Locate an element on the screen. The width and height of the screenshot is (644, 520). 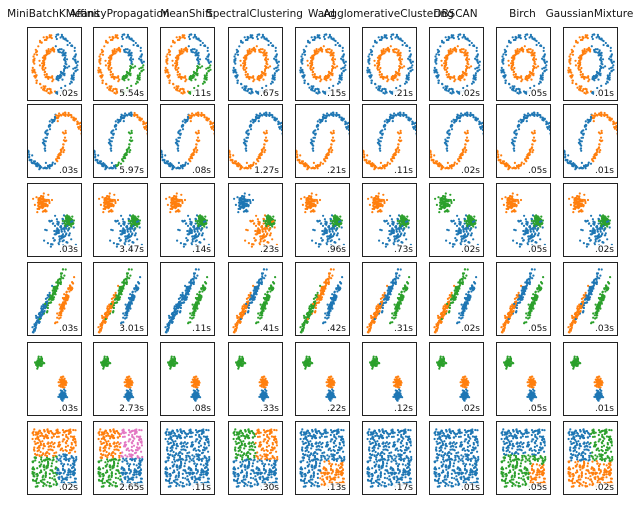
plot-panel-noisy_circles-ward: .15s is located at coordinates (322, 64).